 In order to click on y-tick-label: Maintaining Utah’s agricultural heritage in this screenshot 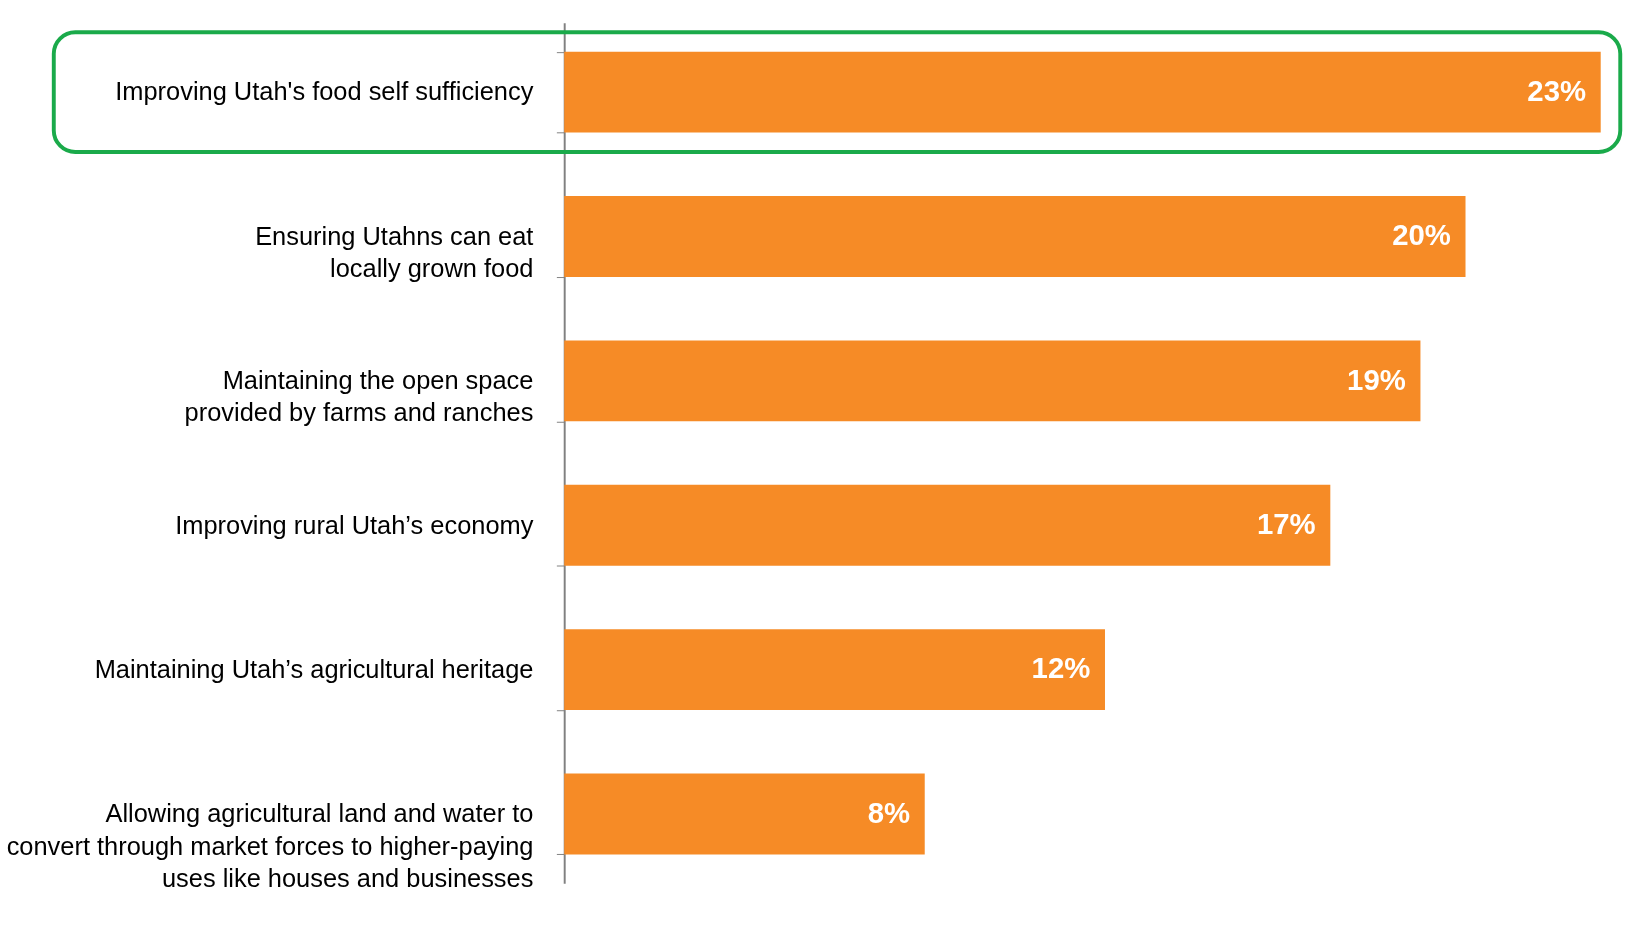, I will do `click(314, 668)`.